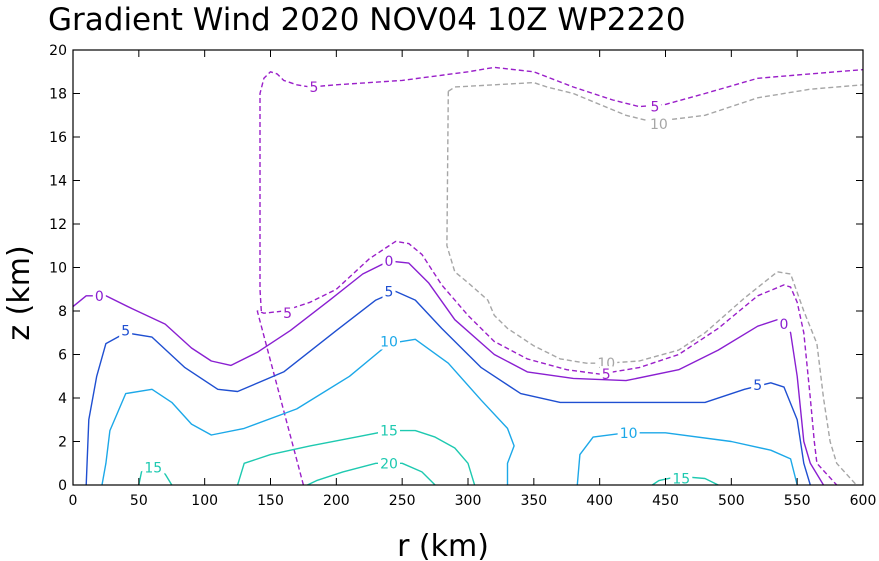 Image resolution: width=879 pixels, height=561 pixels. I want to click on y-tick-label: 4, so click(62, 399).